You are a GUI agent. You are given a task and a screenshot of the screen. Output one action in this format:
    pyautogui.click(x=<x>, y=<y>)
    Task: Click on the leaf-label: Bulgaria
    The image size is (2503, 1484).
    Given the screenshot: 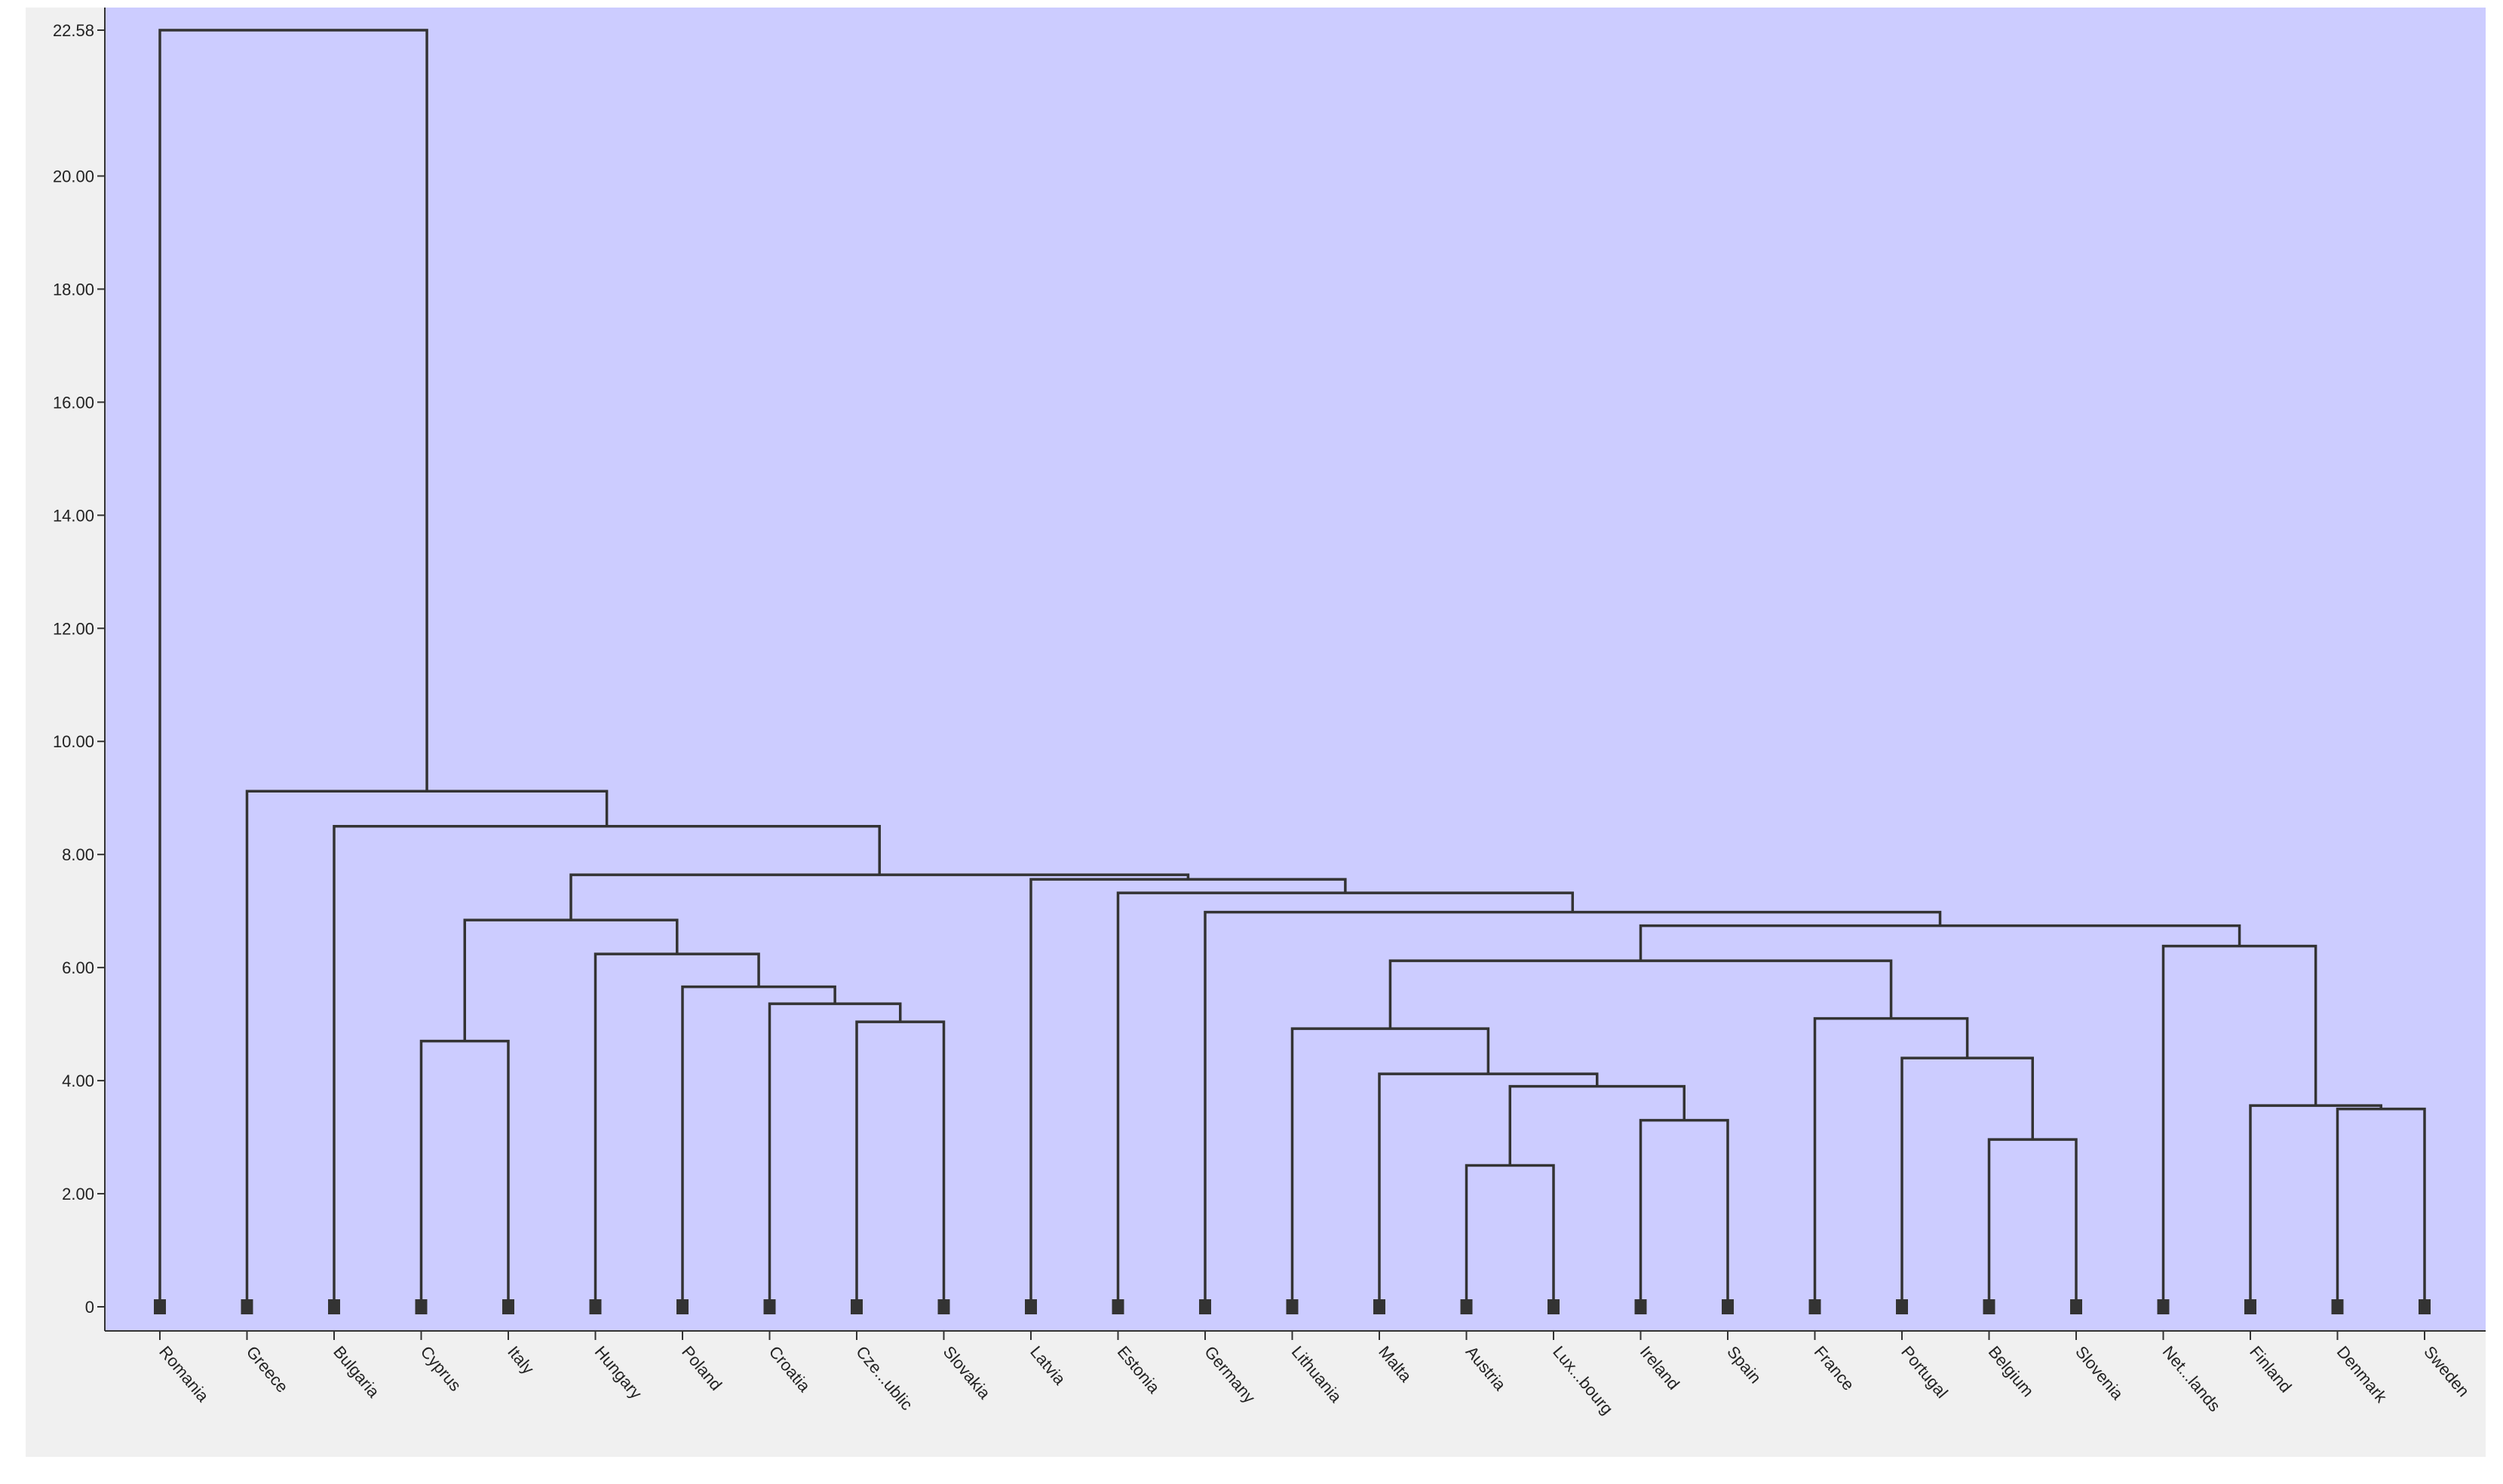 What is the action you would take?
    pyautogui.click(x=357, y=1371)
    